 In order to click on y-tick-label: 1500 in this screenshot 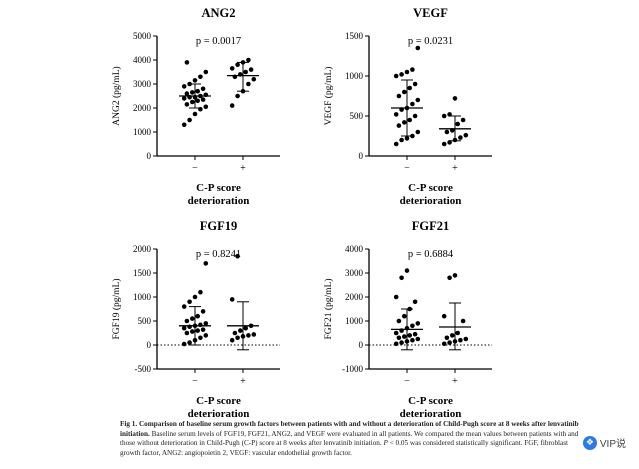, I will do `click(142, 273)`.